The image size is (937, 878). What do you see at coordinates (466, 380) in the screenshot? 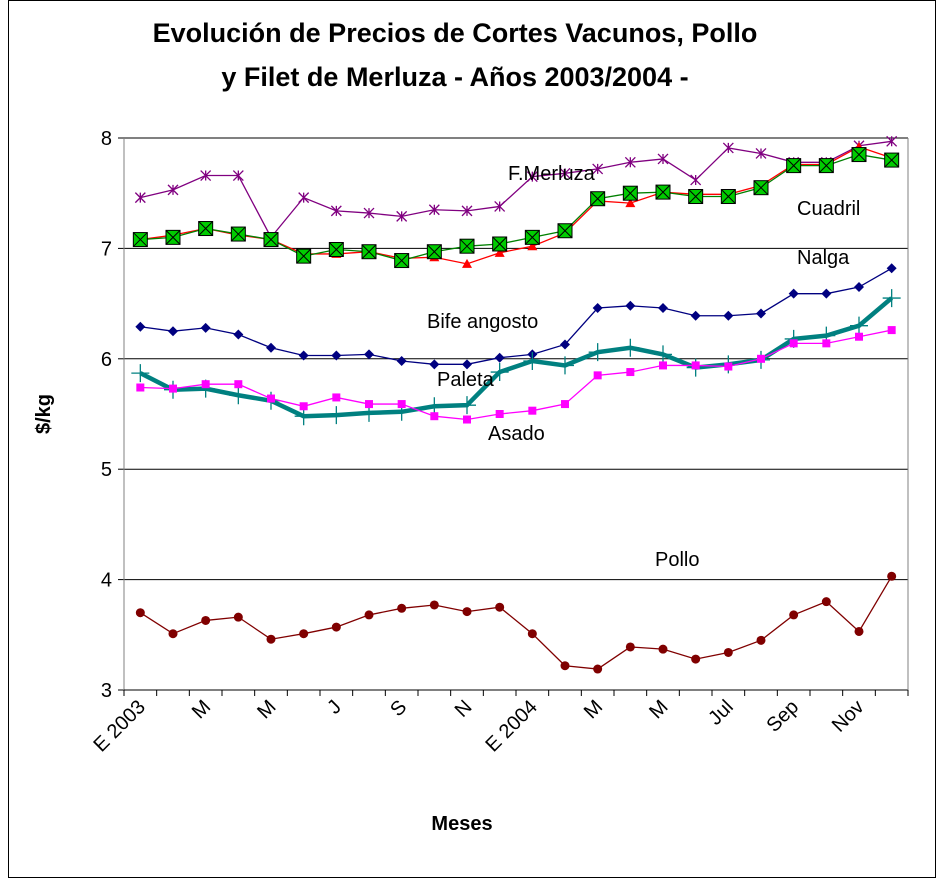
I see `series-label: Paleta` at bounding box center [466, 380].